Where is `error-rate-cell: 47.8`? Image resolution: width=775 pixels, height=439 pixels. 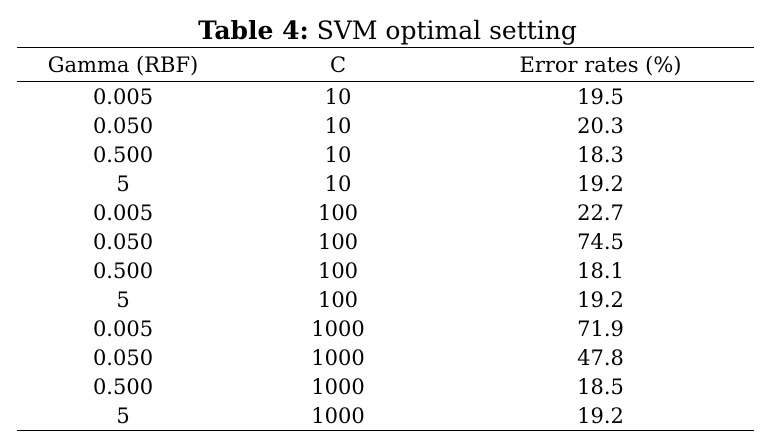 error-rate-cell: 47.8 is located at coordinates (600, 357).